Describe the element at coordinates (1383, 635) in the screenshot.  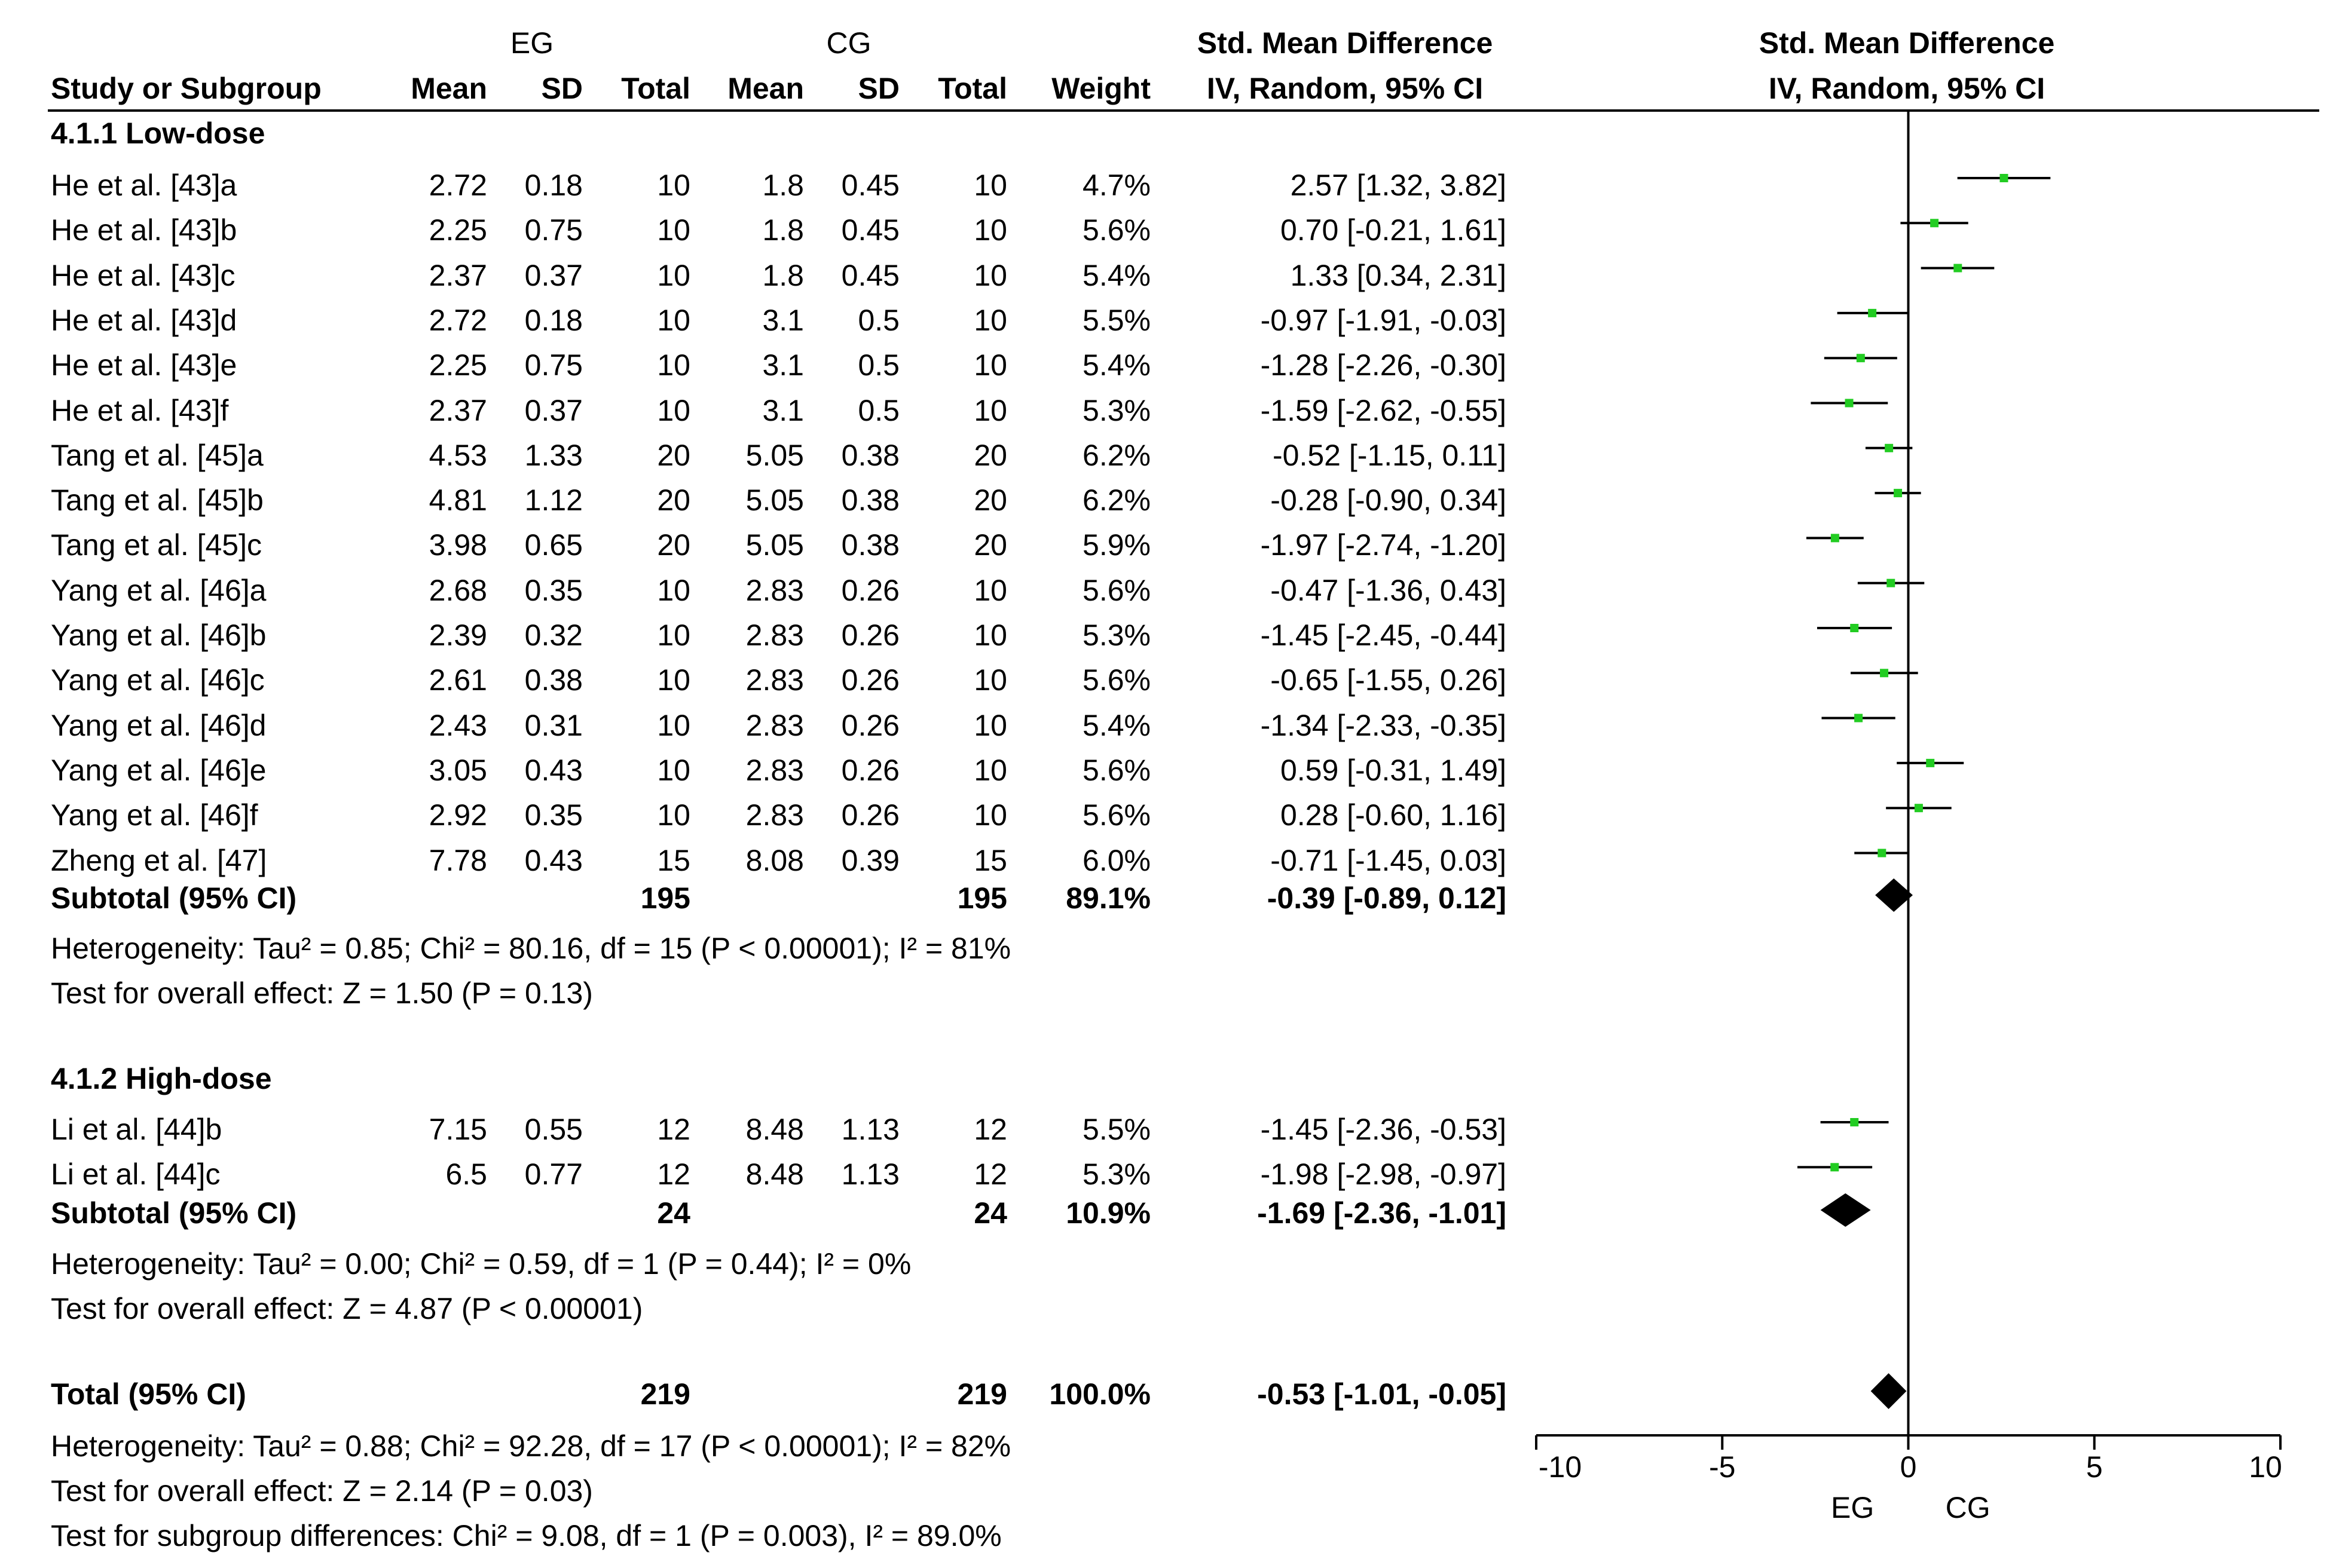
I see `table-cell-ci: -1.45 [-2.45, -0.44]` at that location.